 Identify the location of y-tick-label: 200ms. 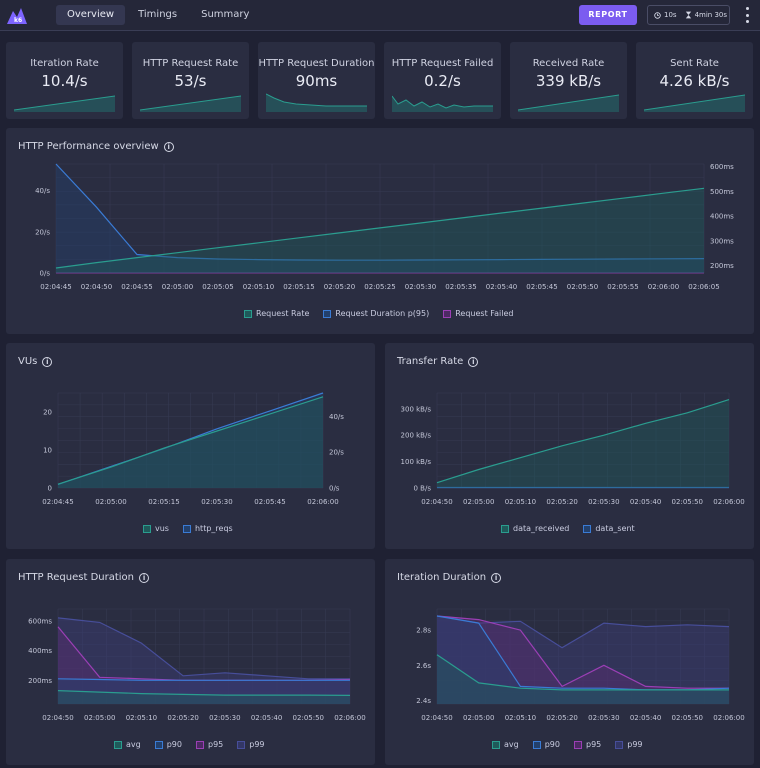
(40, 681).